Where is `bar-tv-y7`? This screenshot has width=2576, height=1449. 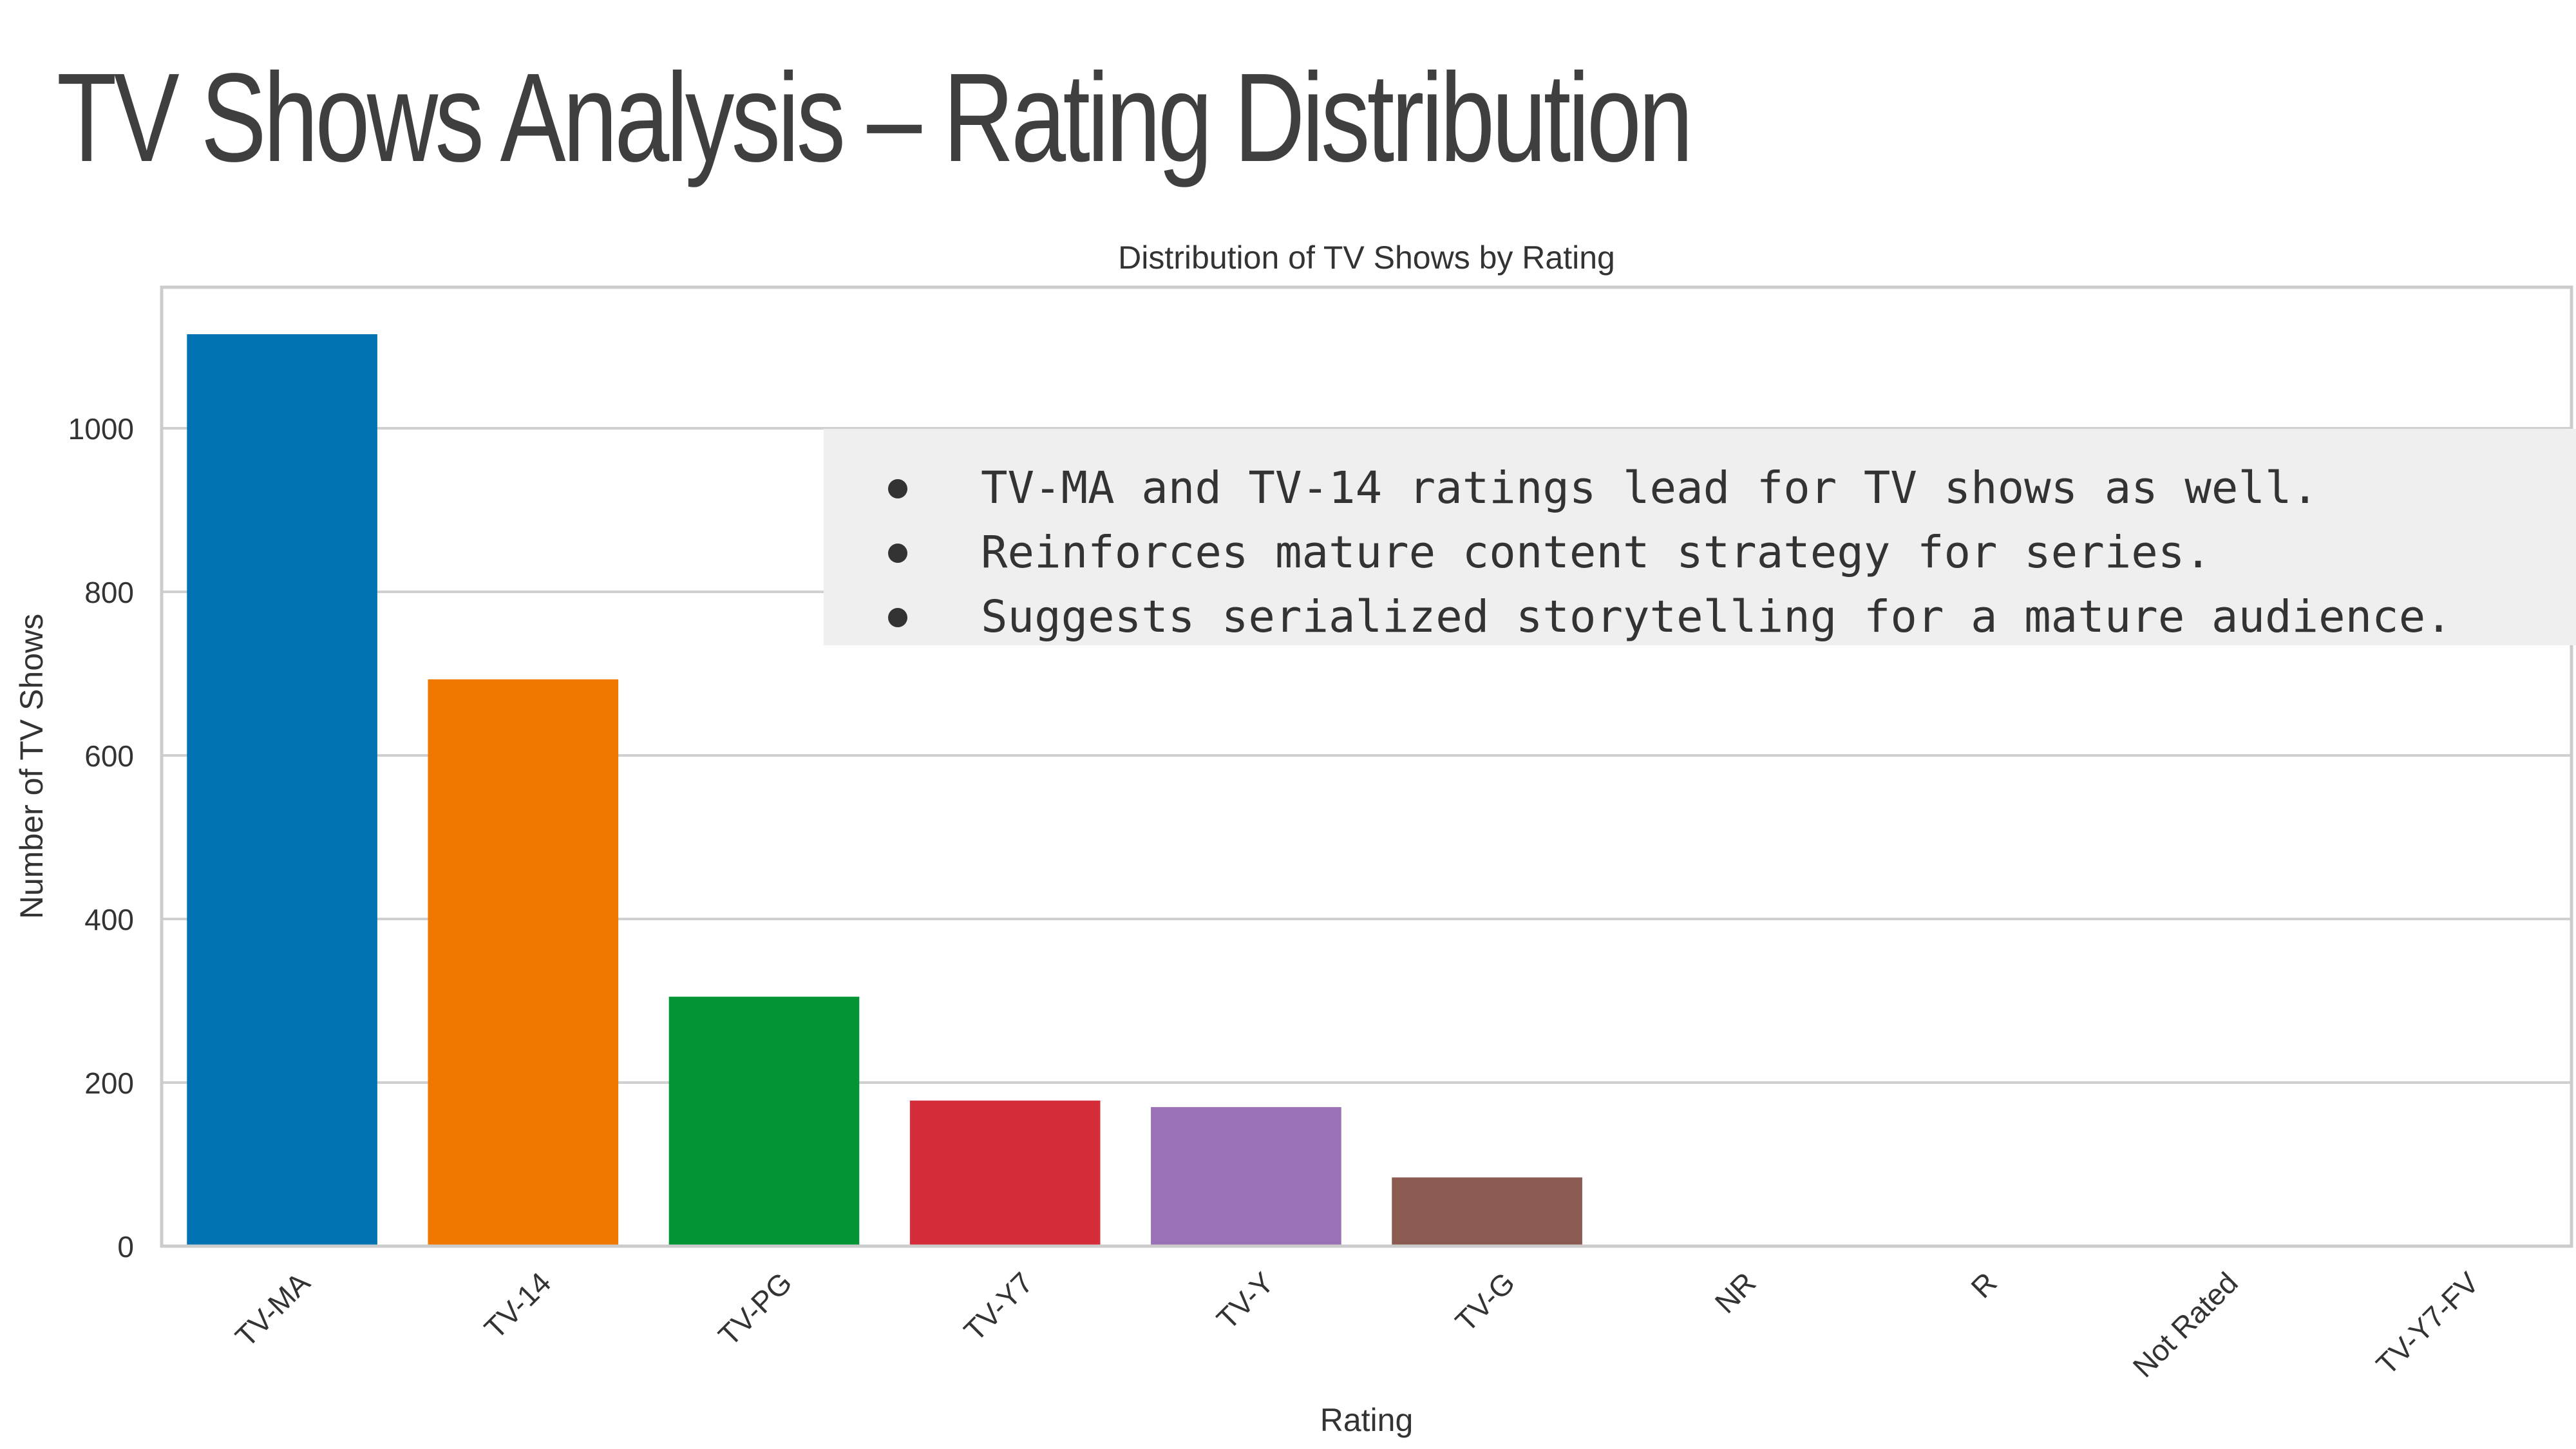 bar-tv-y7 is located at coordinates (1005, 1173).